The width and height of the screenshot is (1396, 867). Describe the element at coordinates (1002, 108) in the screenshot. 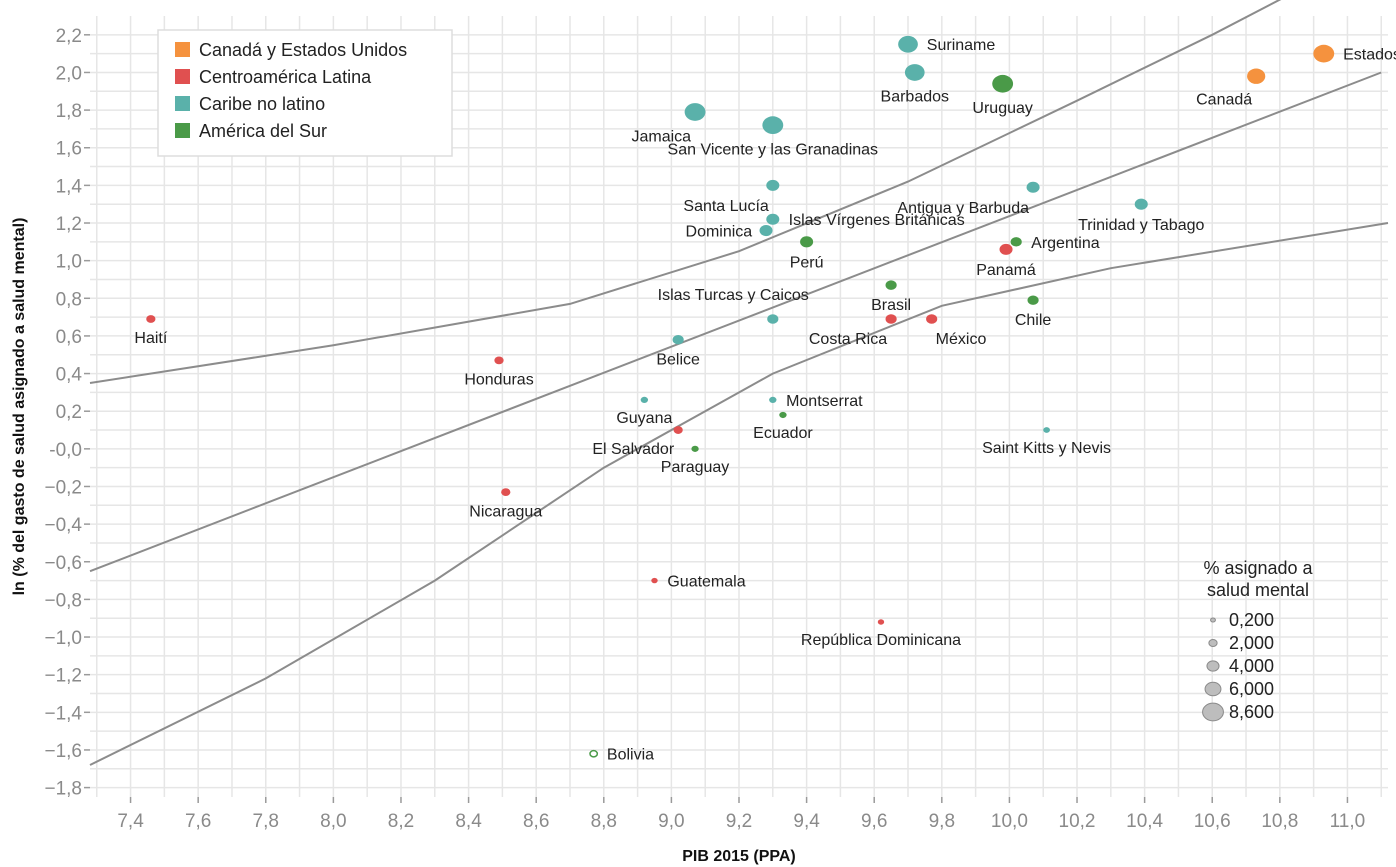

I see `point-label: Uruguay` at that location.